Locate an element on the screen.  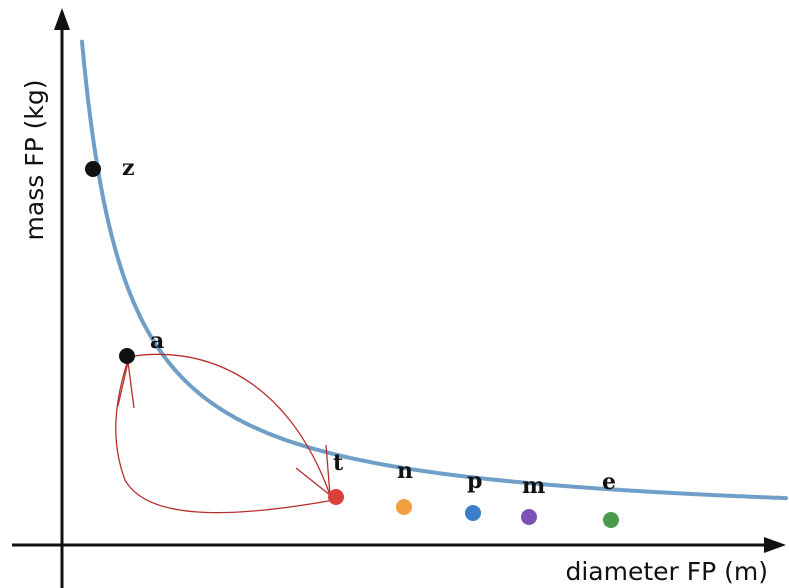
label-z: z is located at coordinates (128, 168).